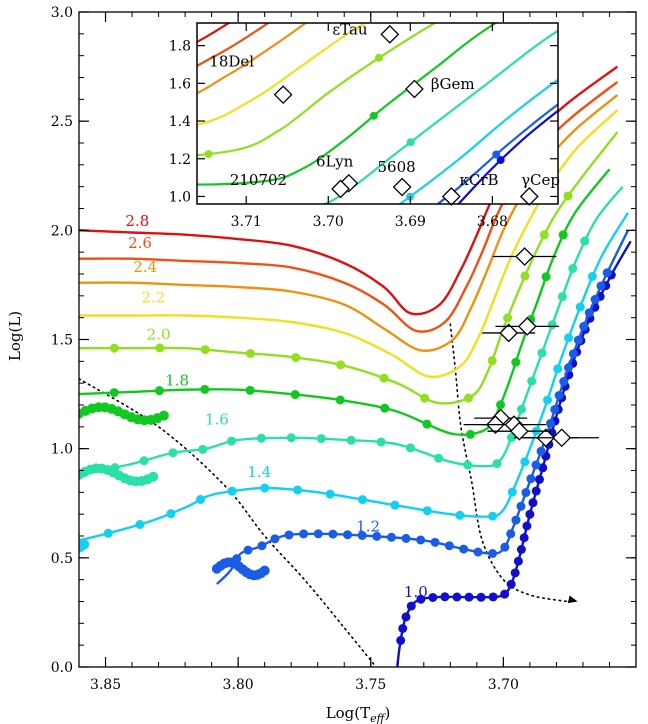  Describe the element at coordinates (105, 685) in the screenshot. I see `x-tick-label: 3.85` at that location.